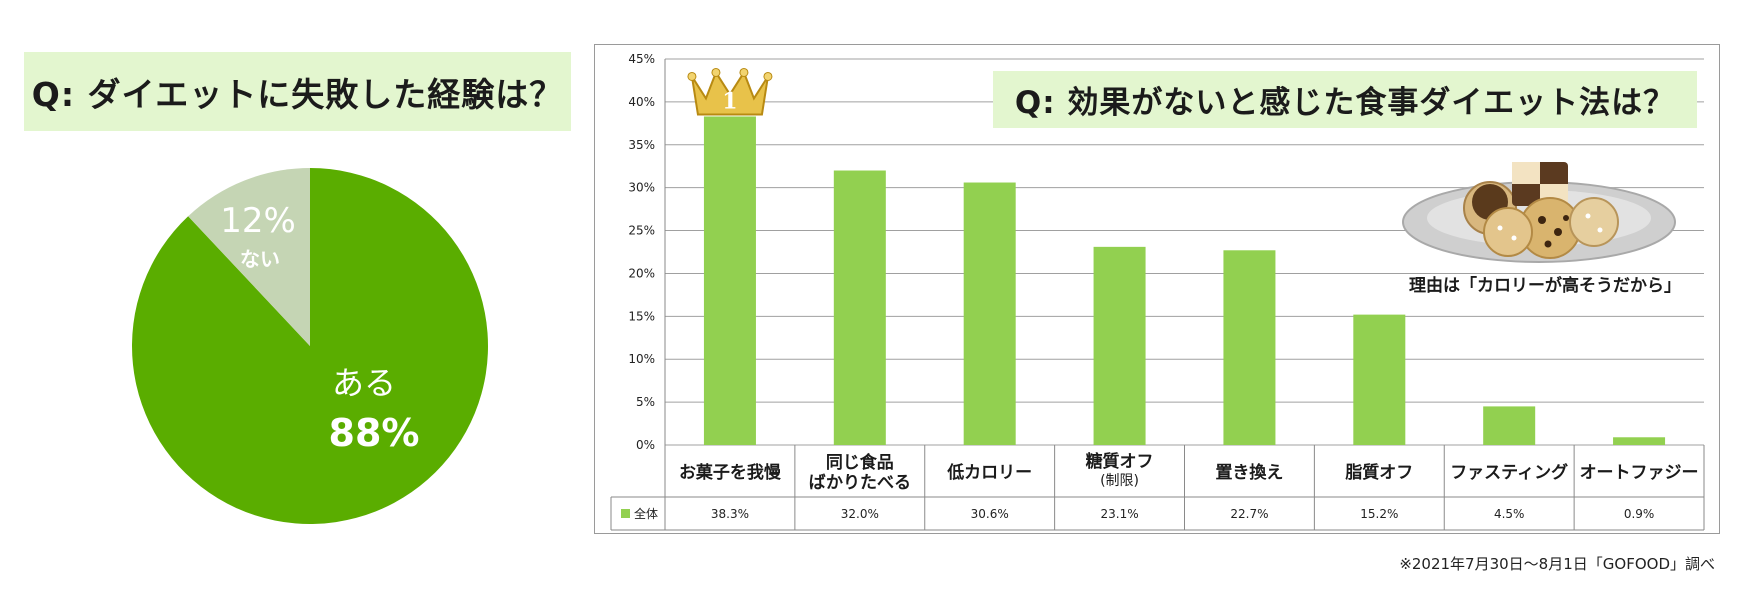 This screenshot has width=1737, height=609. Describe the element at coordinates (258, 221) in the screenshot. I see `pie-value-minor: 12%` at that location.